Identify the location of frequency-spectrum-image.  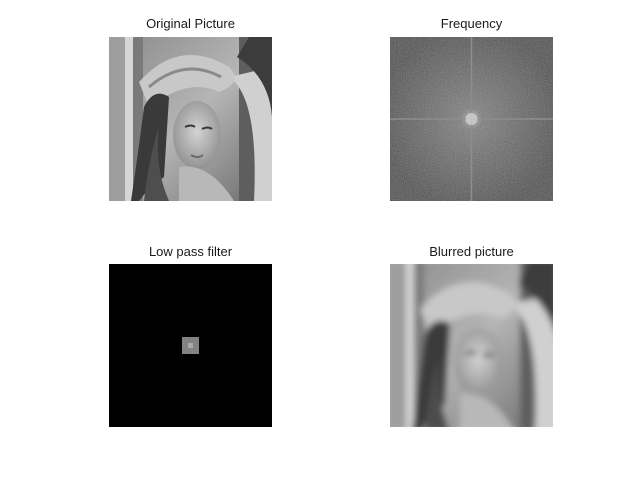
(471, 119).